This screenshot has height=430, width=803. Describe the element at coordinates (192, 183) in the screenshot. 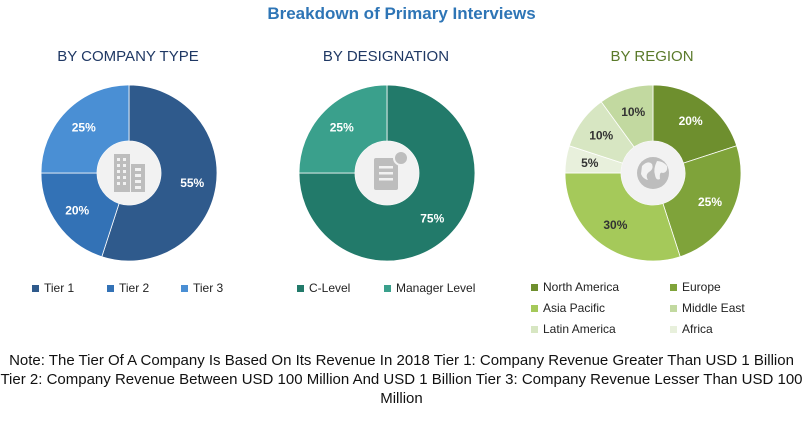

I see `data-label: 55%` at that location.